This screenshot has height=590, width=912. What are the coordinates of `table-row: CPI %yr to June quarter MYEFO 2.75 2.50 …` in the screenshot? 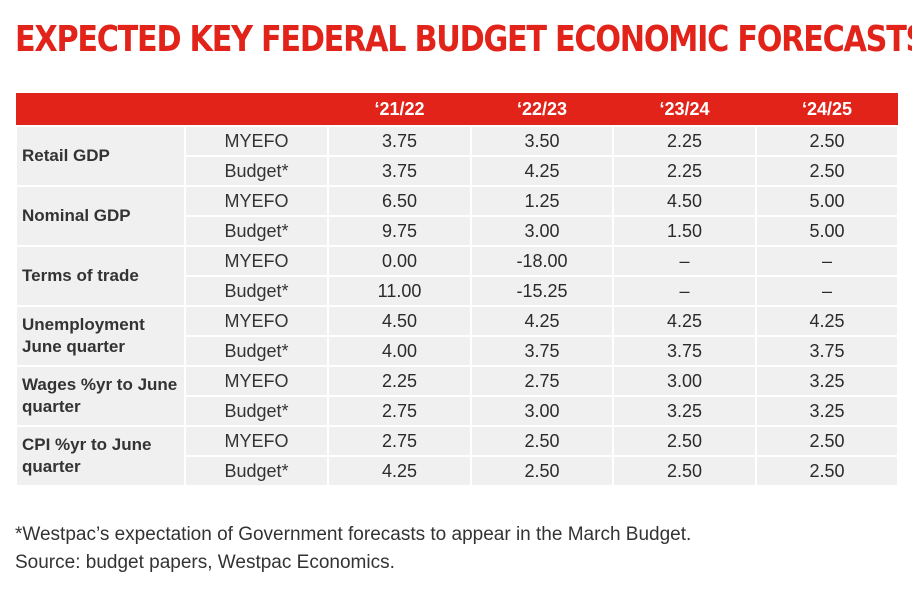 It's located at (457, 456).